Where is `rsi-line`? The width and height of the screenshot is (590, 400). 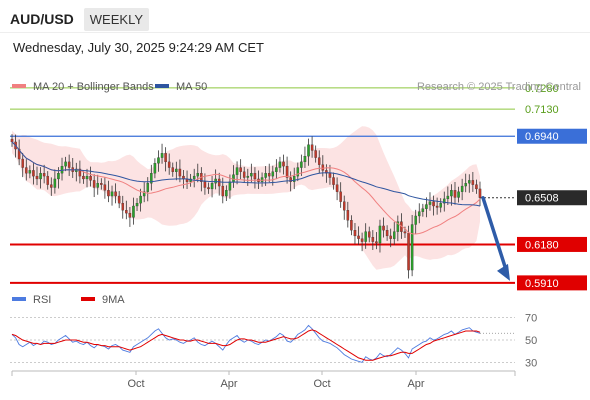 rsi-line is located at coordinates (246, 343).